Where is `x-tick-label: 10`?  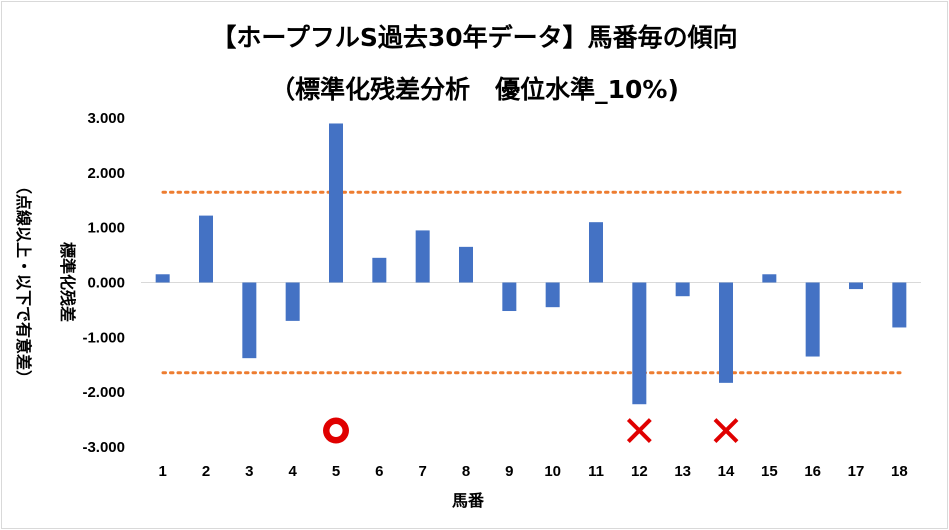
x-tick-label: 10 is located at coordinates (552, 471).